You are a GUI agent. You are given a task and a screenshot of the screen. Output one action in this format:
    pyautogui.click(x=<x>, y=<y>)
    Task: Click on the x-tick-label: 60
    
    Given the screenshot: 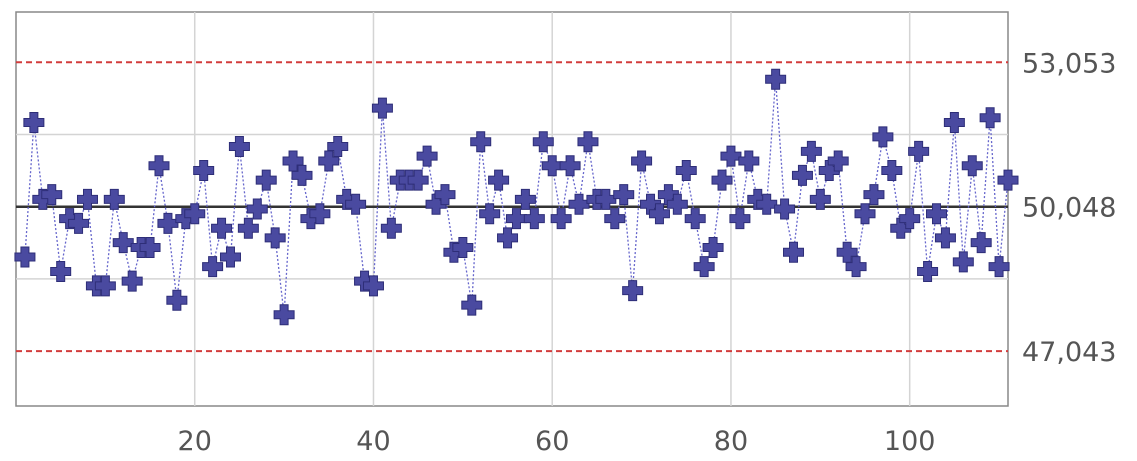 What is the action you would take?
    pyautogui.click(x=552, y=441)
    